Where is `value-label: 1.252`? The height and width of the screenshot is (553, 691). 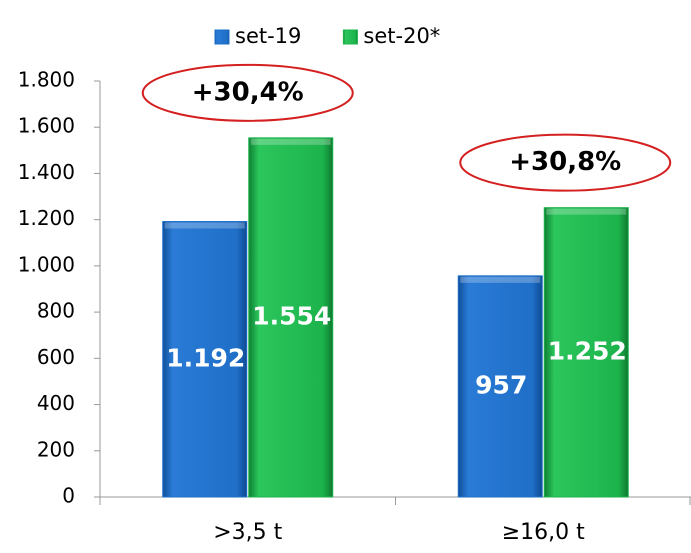 value-label: 1.252 is located at coordinates (587, 350).